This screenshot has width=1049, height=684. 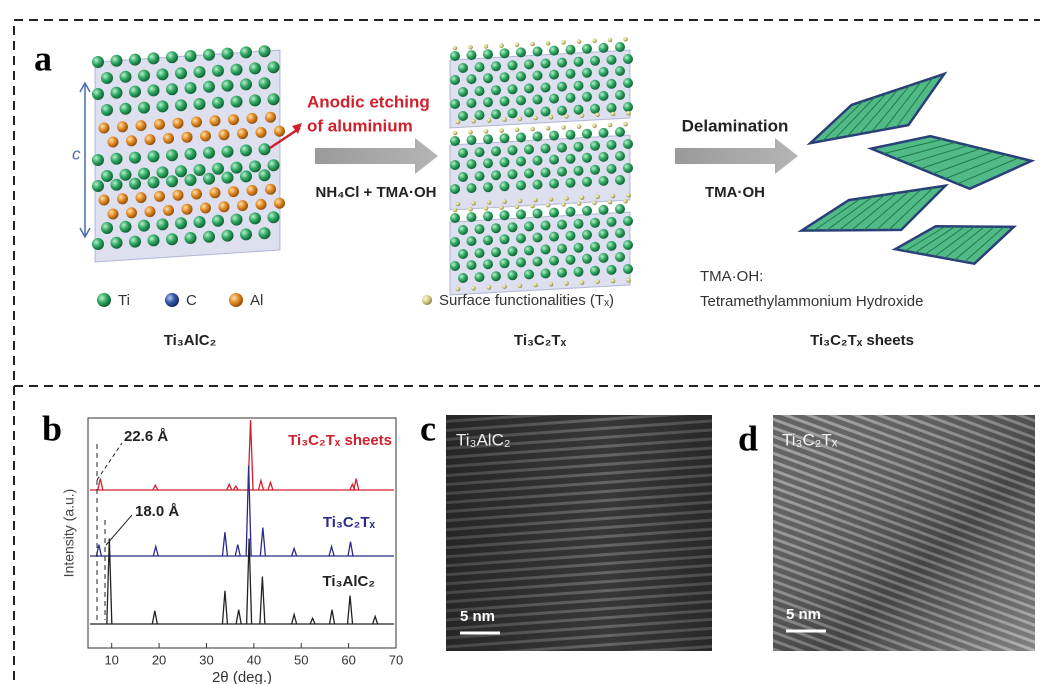 I want to click on legend-swatch, so click(x=104, y=300).